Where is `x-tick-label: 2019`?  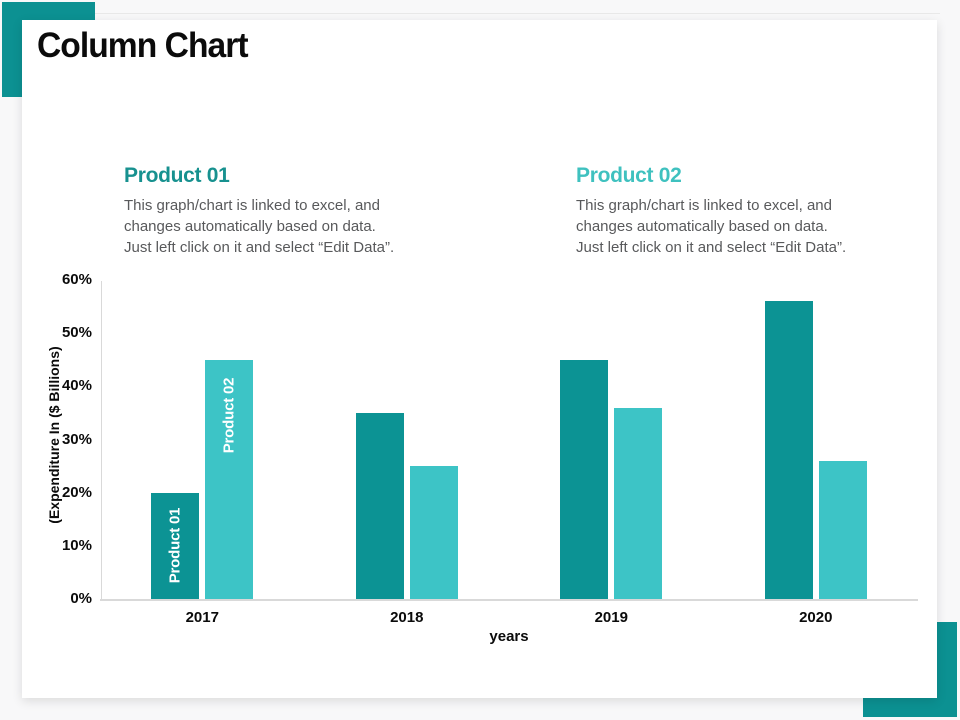
x-tick-label: 2019 is located at coordinates (611, 617).